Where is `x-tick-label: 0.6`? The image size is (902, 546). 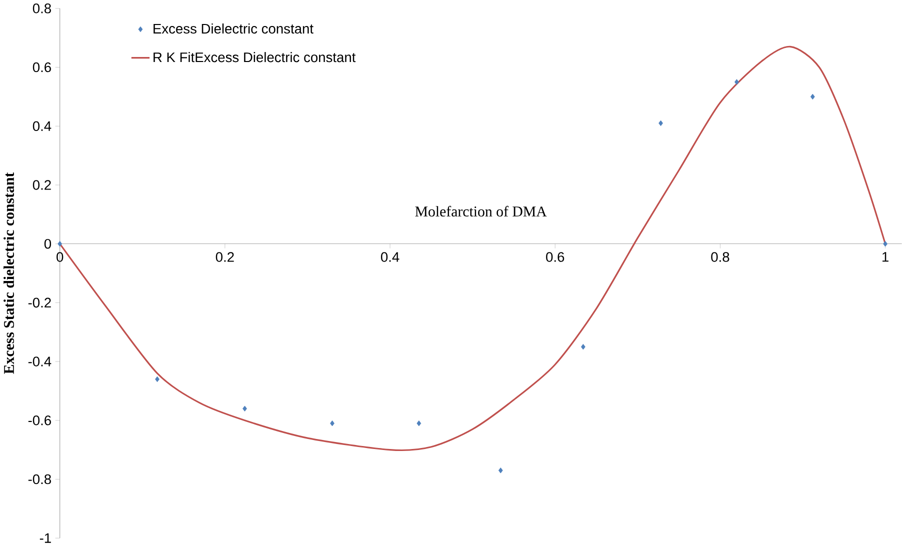 x-tick-label: 0.6 is located at coordinates (555, 257).